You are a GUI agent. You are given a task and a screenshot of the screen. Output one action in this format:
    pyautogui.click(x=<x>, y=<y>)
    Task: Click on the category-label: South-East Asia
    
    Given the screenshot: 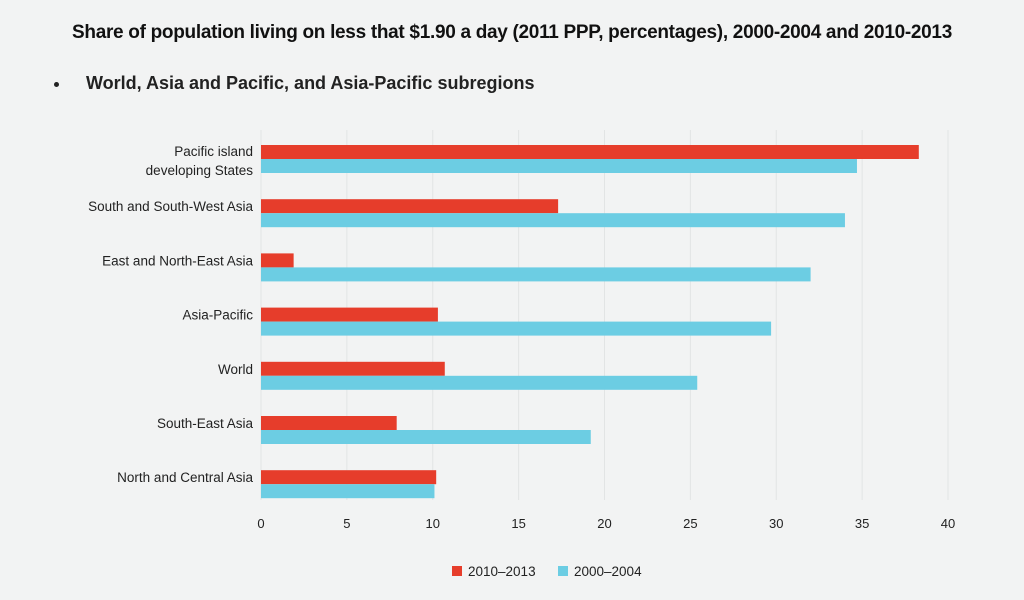 What is the action you would take?
    pyautogui.click(x=205, y=423)
    